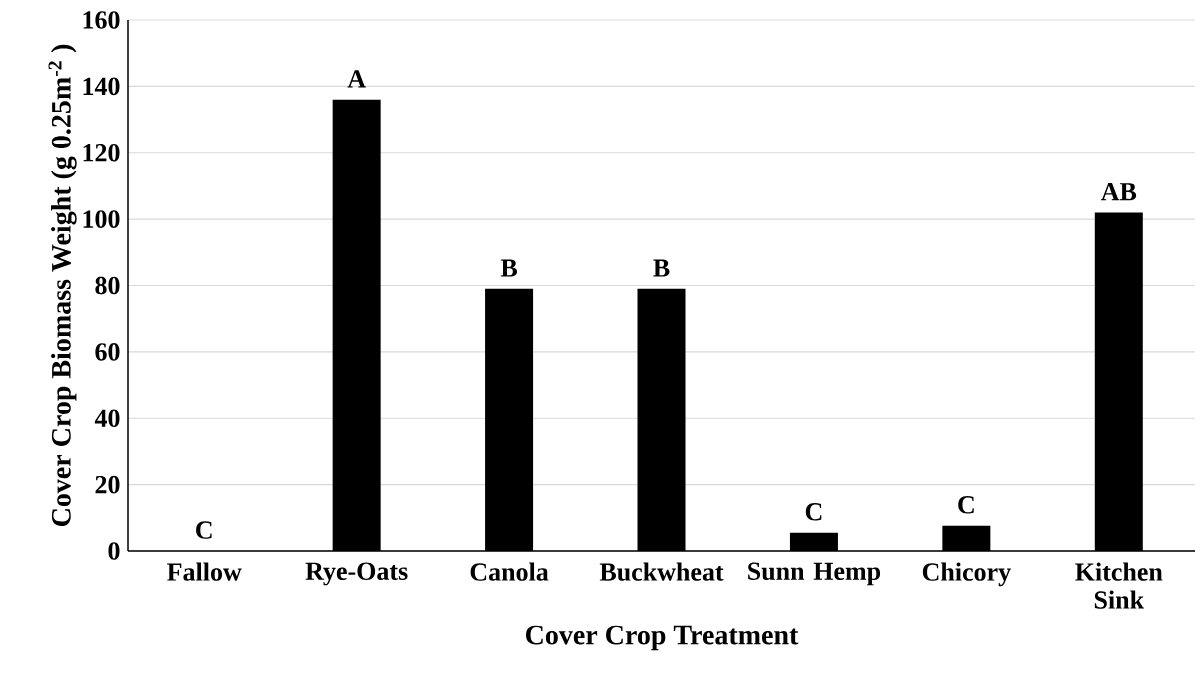 Image resolution: width=1201 pixels, height=677 pixels. What do you see at coordinates (101, 86) in the screenshot?
I see `y-tick-label: 140` at bounding box center [101, 86].